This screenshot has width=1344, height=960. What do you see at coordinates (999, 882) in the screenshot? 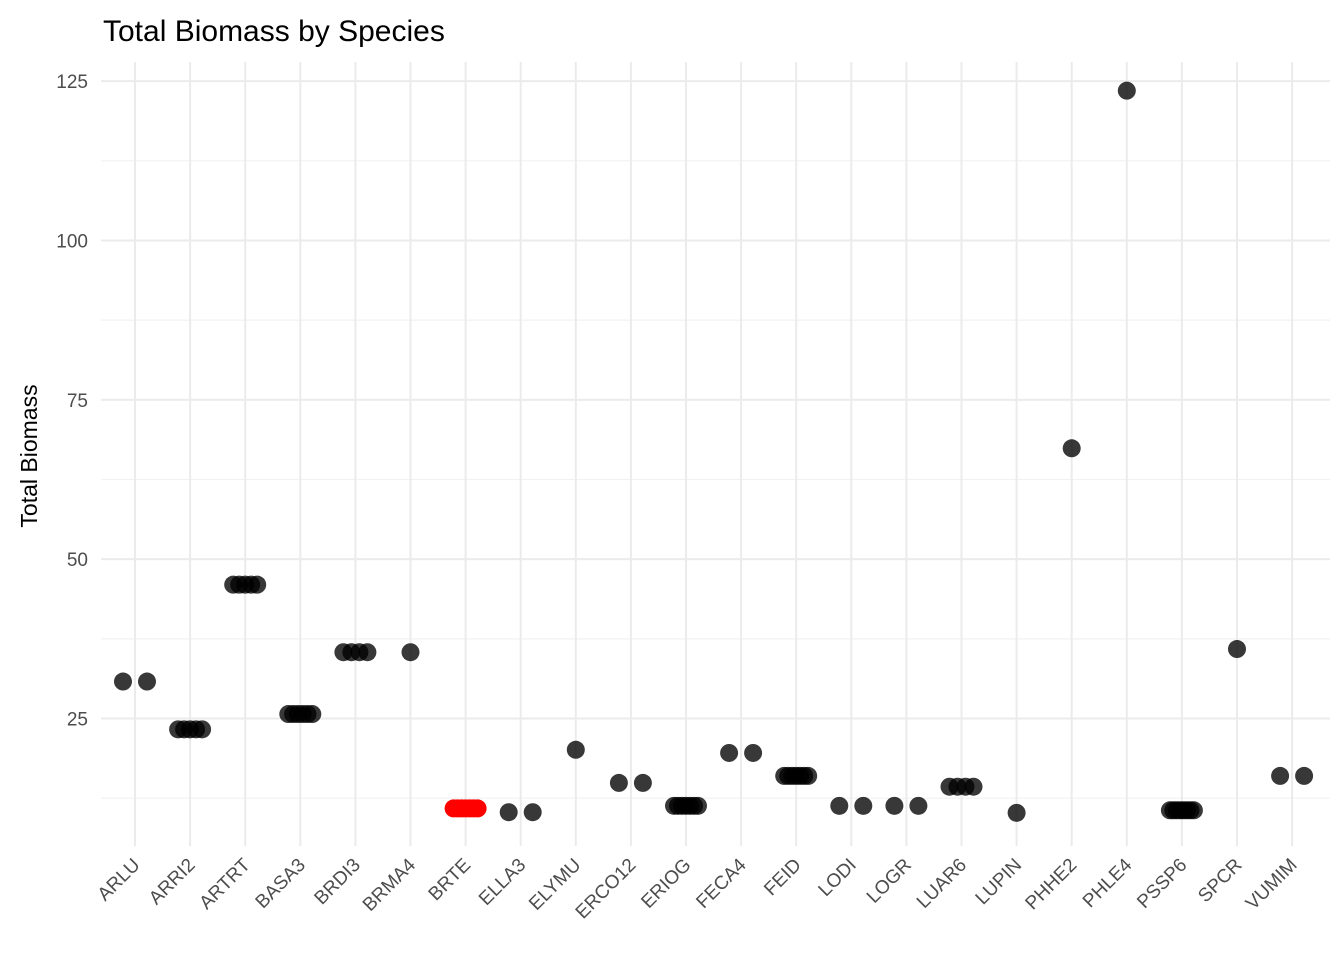
I see `x-tick-label: LUPIN` at bounding box center [999, 882].